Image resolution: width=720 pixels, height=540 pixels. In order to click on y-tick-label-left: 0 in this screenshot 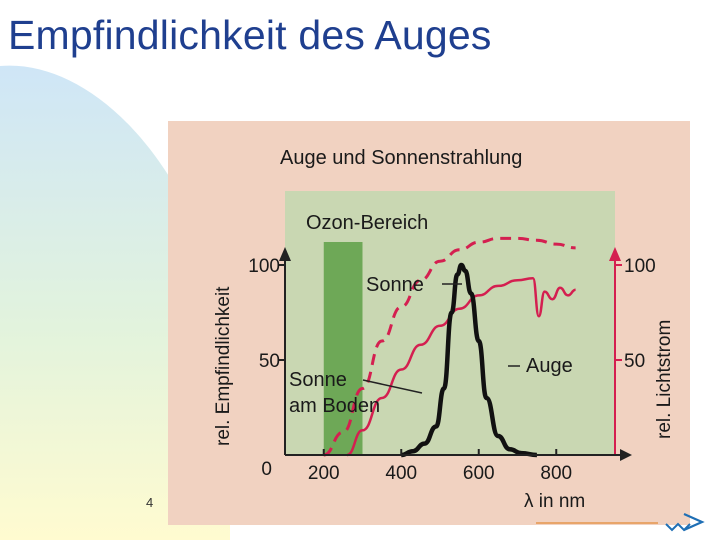, I will do `click(266, 469)`.